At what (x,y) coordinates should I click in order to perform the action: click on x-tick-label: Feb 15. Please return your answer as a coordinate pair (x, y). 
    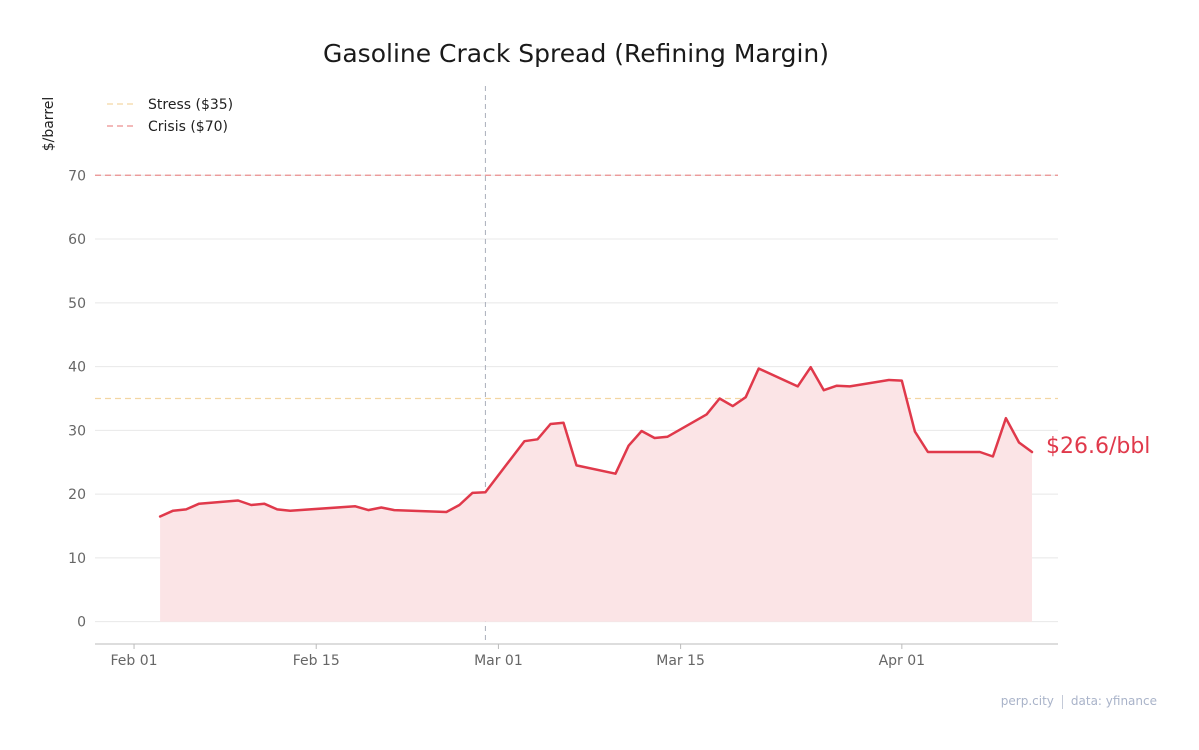
    Looking at the image, I should click on (316, 661).